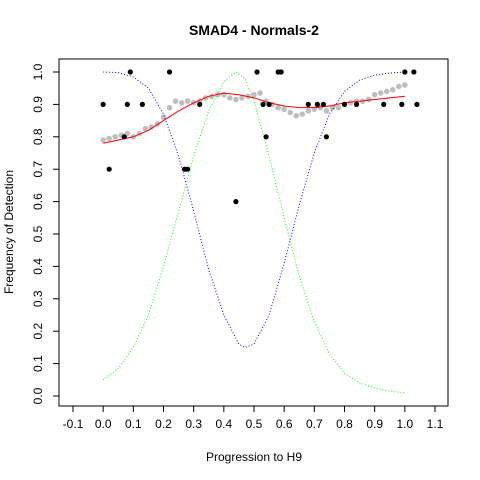 This screenshot has height=480, width=480. What do you see at coordinates (103, 424) in the screenshot?
I see `x-tick-label: 0.0` at bounding box center [103, 424].